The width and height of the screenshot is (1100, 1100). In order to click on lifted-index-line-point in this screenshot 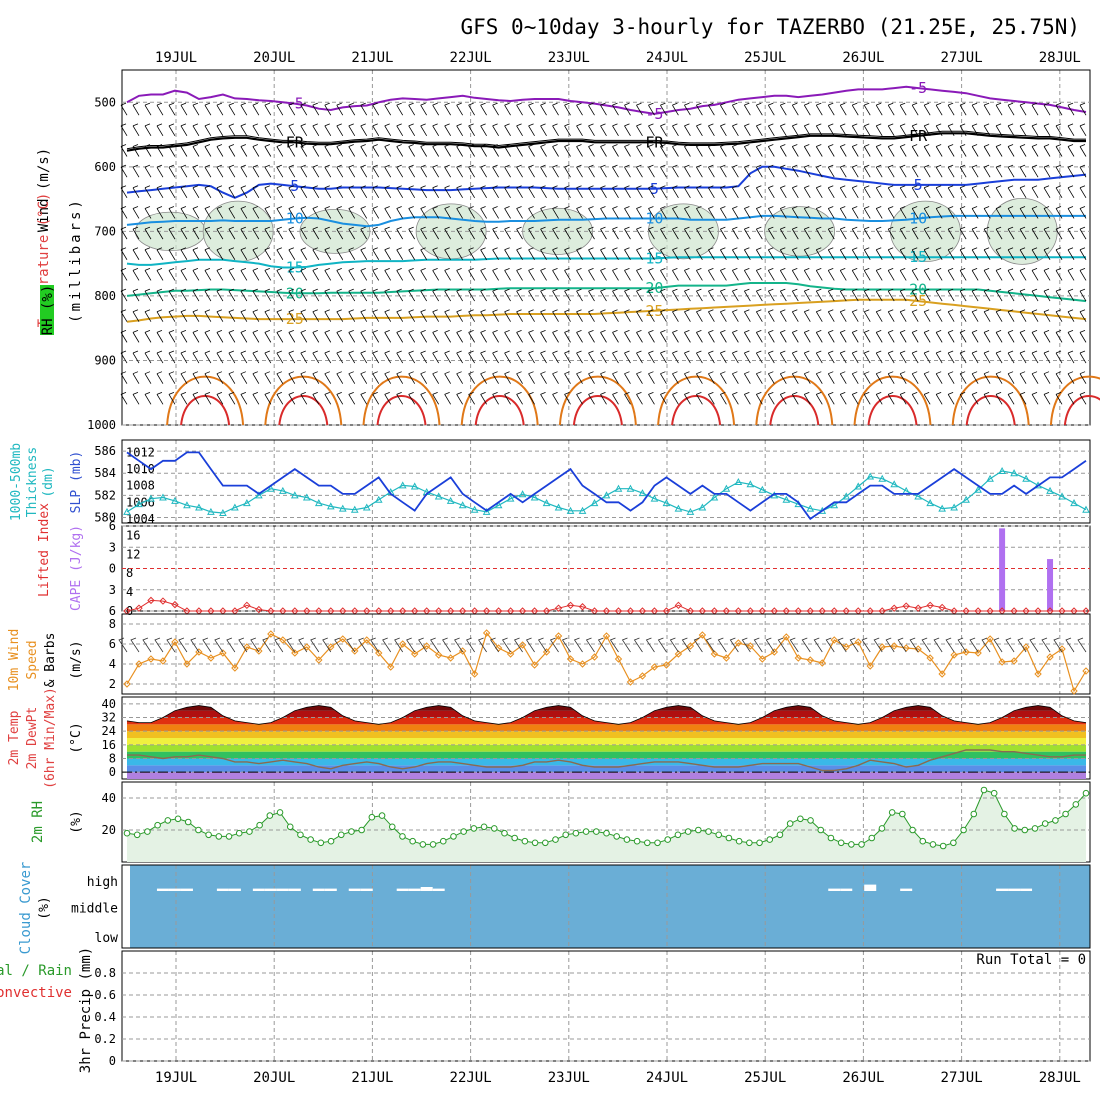, I will do `click(247, 605)`.